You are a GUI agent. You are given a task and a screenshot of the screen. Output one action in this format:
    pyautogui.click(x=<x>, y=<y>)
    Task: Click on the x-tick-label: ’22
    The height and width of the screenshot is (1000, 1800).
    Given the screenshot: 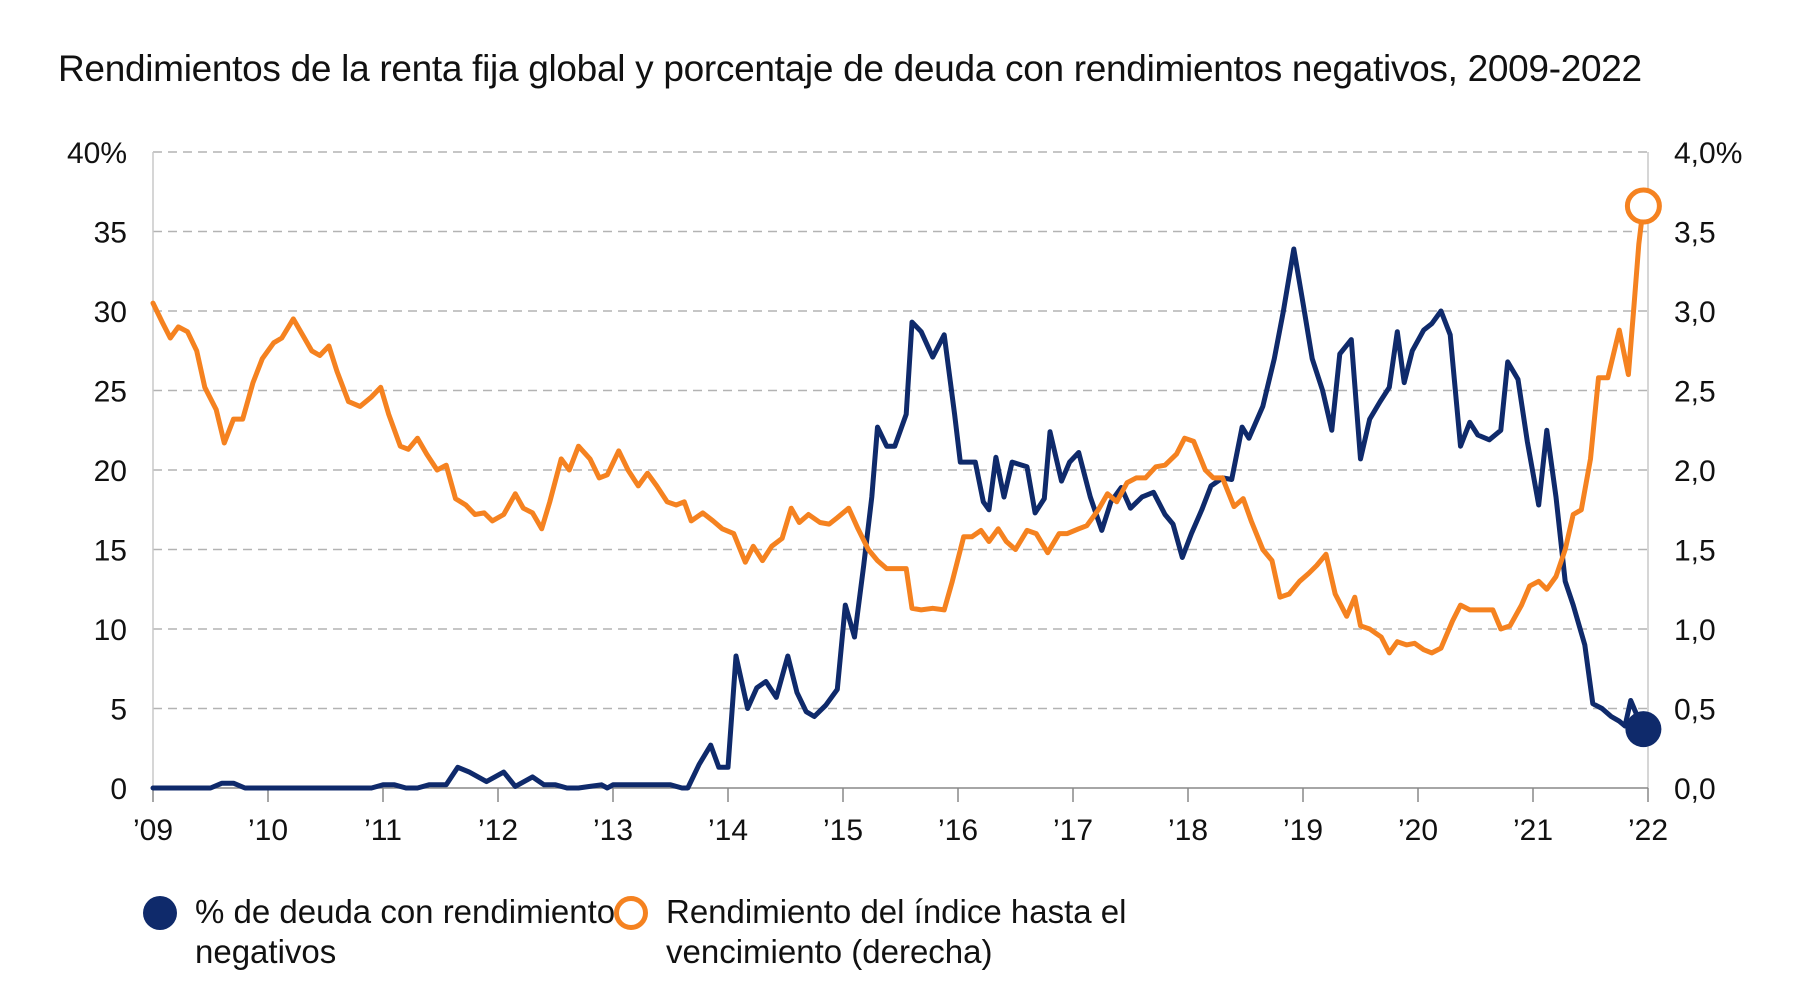 What is the action you would take?
    pyautogui.click(x=1648, y=830)
    